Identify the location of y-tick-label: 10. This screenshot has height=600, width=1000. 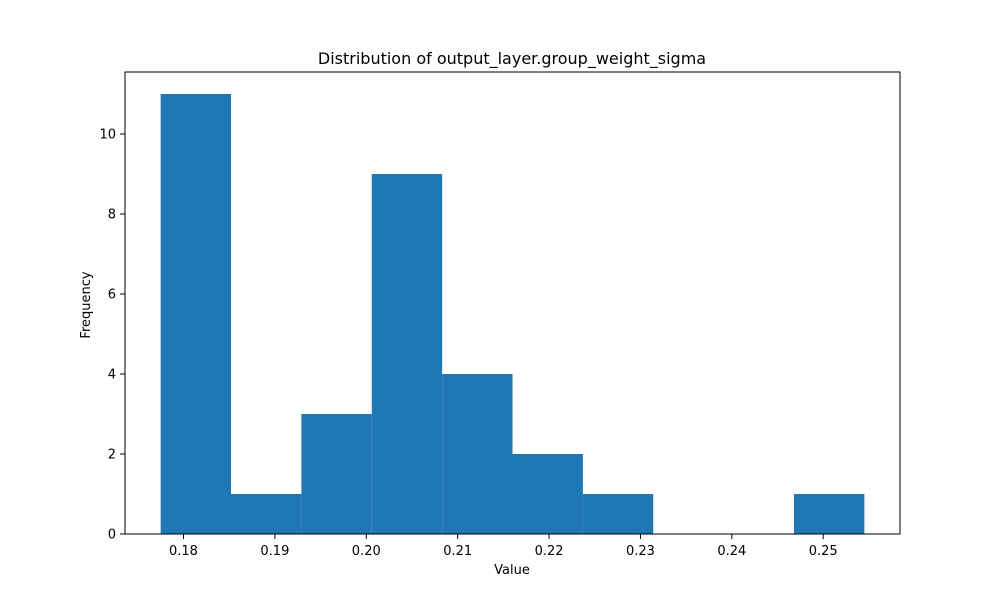
(107, 135).